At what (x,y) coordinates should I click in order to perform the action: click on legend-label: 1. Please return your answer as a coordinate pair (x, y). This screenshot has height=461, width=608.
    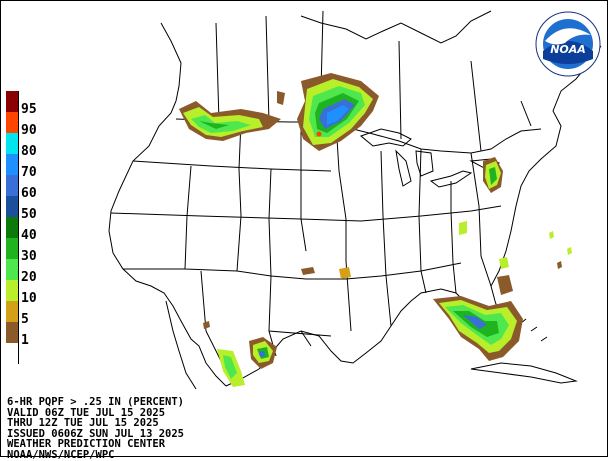
    Looking at the image, I should click on (25, 340).